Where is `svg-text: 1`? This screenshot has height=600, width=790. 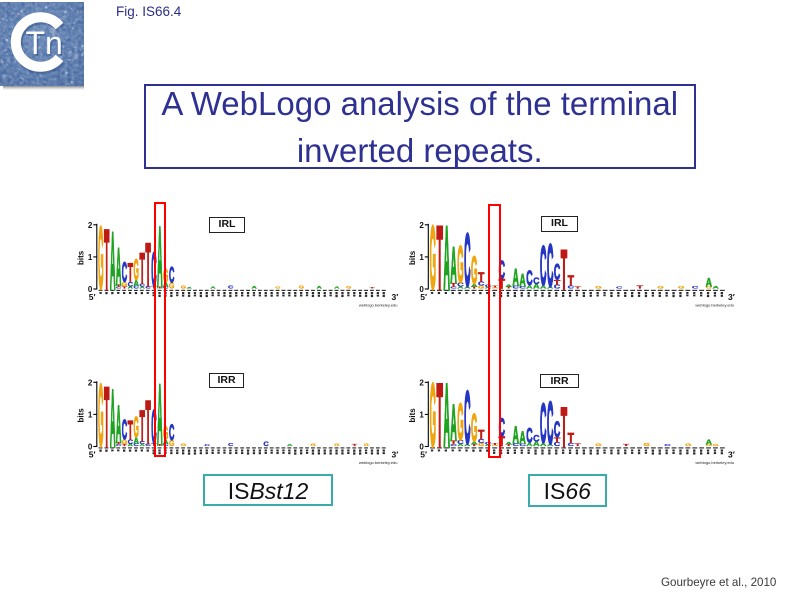 svg-text: 1 is located at coordinates (90, 415).